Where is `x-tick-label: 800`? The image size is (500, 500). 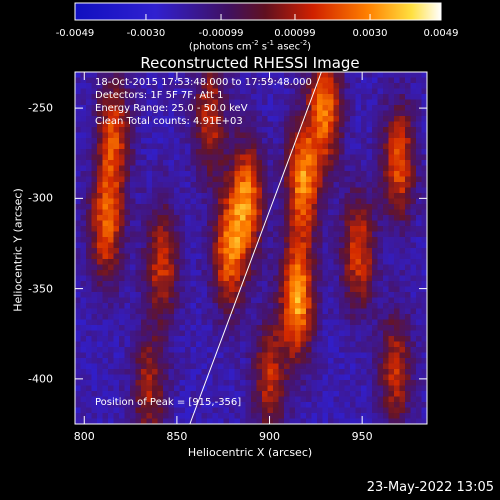
x-tick-label: 800 is located at coordinates (84, 436).